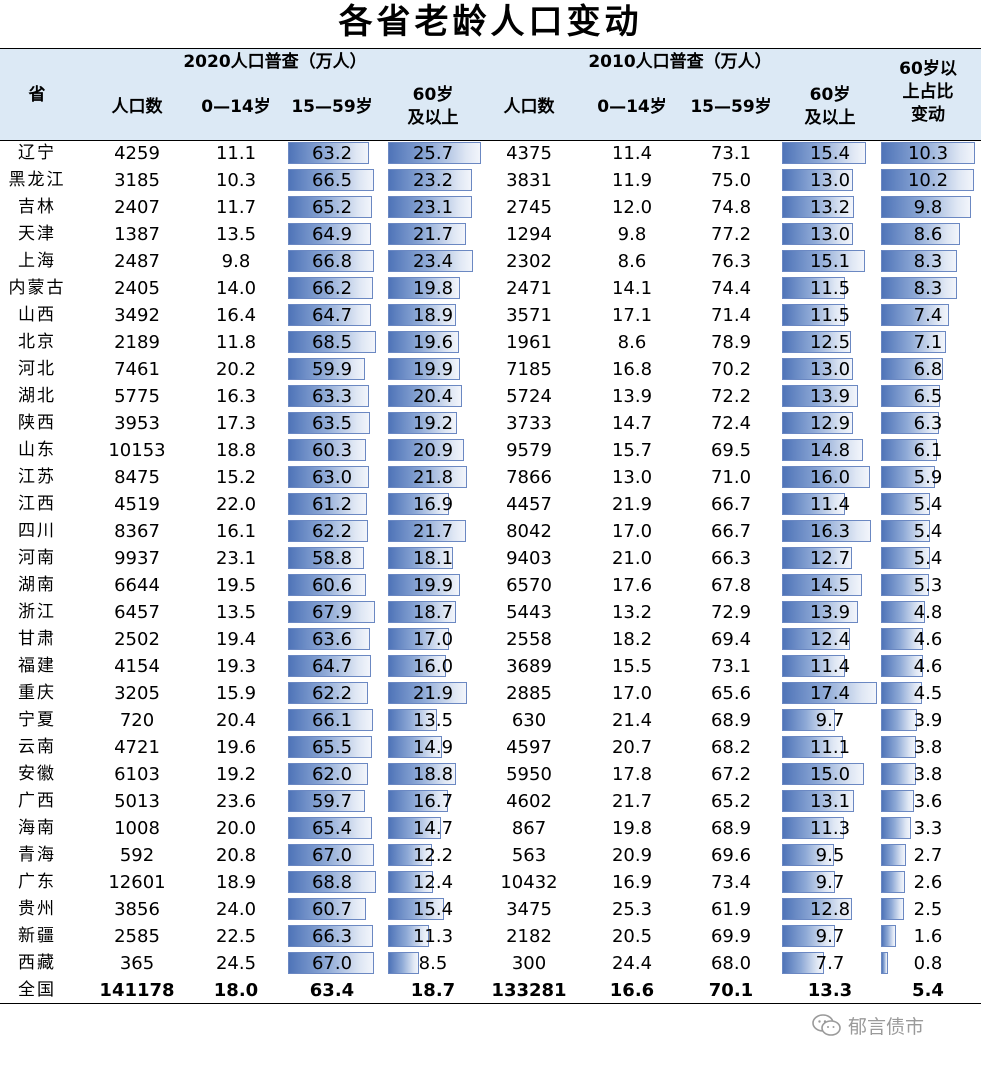 The image size is (981, 1067). I want to click on cell-province: 湖北, so click(37, 396).